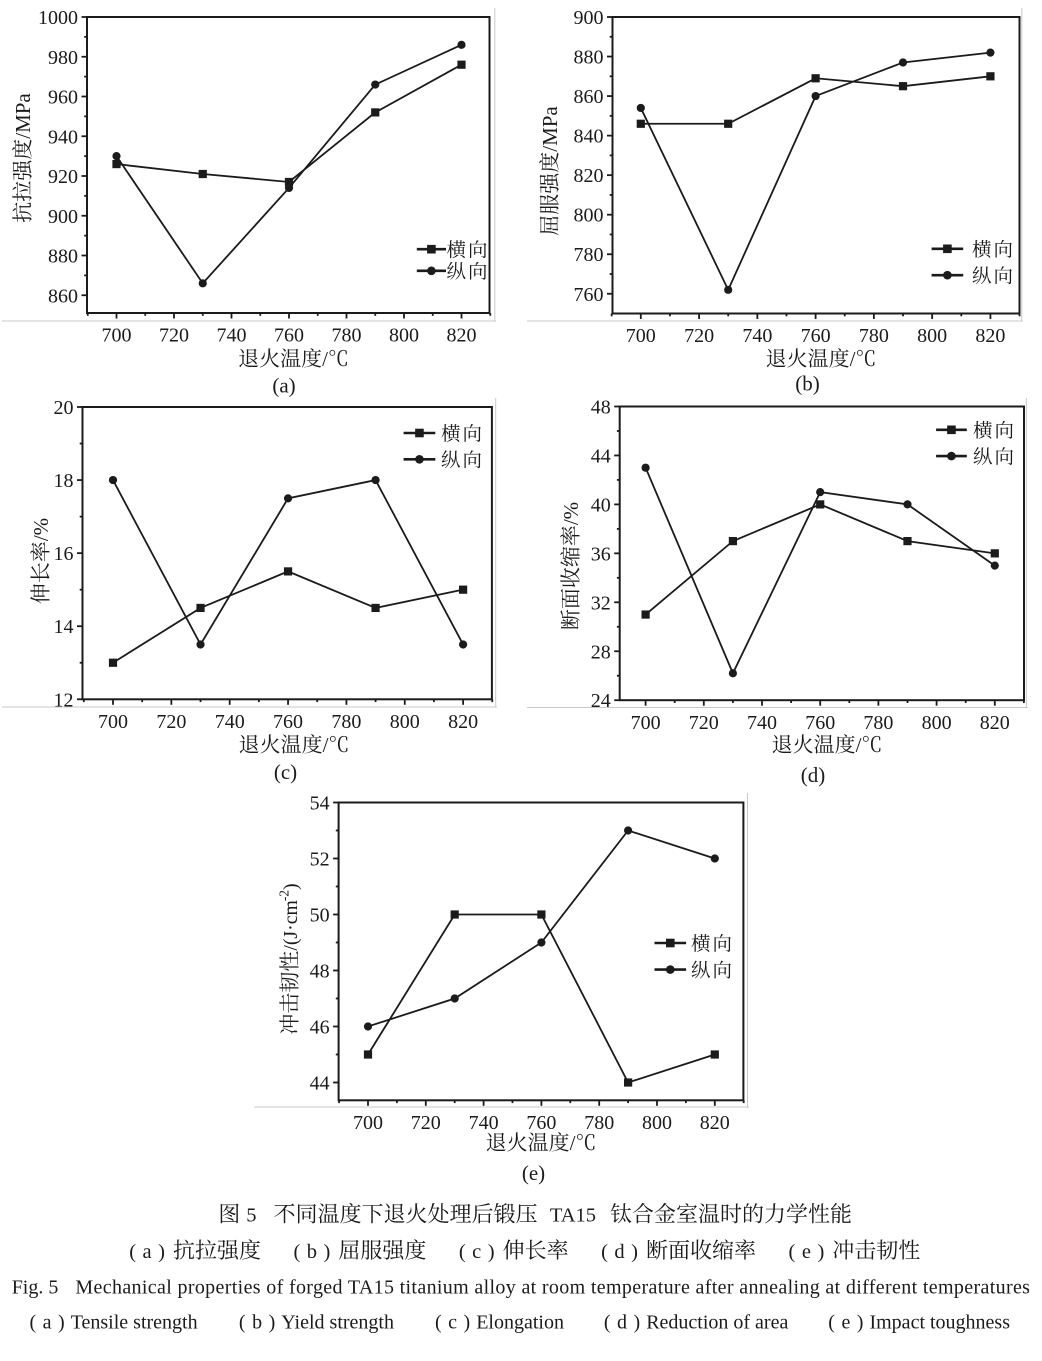 This screenshot has width=1042, height=1361. Describe the element at coordinates (63, 58) in the screenshot. I see `svg-text: 980` at that location.